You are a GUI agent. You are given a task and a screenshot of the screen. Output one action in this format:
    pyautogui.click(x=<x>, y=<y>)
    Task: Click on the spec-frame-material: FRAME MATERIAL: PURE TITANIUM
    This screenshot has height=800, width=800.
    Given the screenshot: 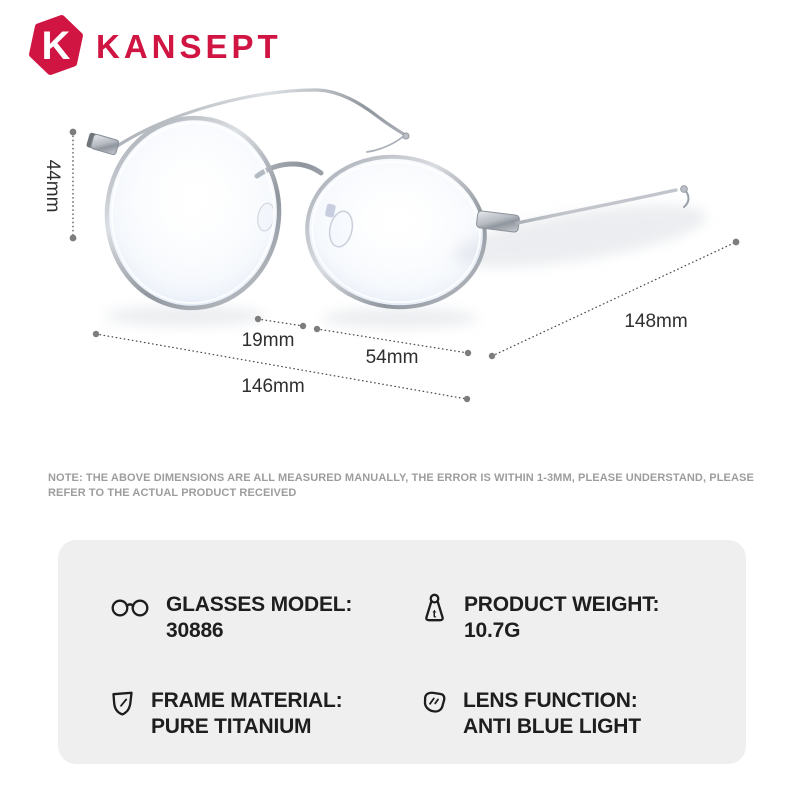 What is the action you would take?
    pyautogui.click(x=260, y=714)
    